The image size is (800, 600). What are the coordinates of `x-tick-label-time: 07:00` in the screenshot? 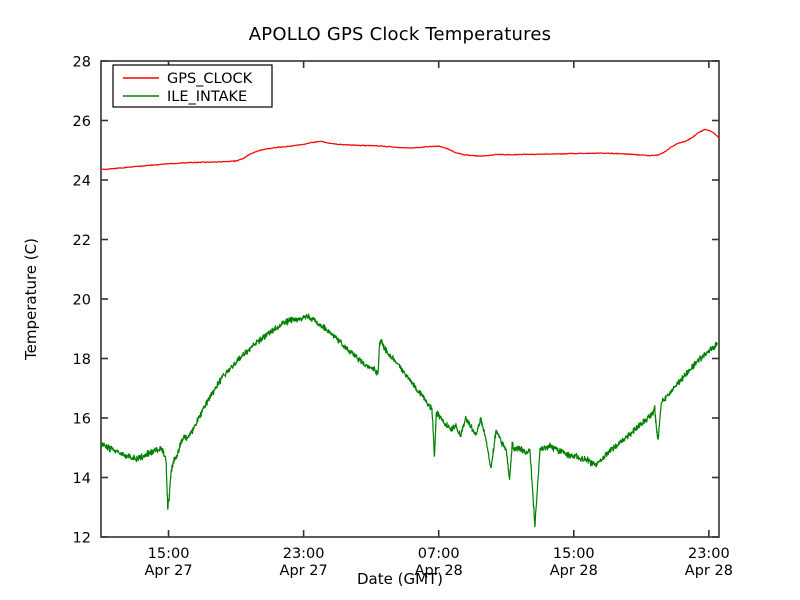 It's located at (439, 554).